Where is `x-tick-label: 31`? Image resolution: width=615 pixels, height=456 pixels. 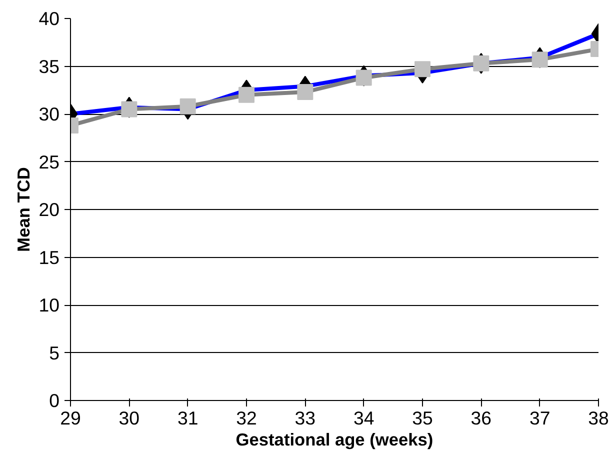 x-tick-label: 31 is located at coordinates (187, 418).